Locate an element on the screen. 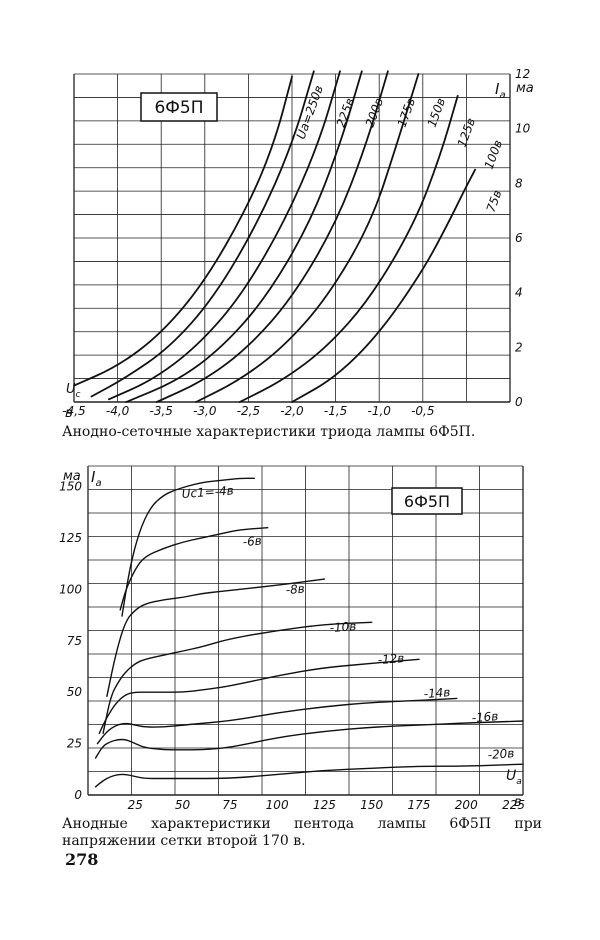  series-label: 75в is located at coordinates (494, 201).